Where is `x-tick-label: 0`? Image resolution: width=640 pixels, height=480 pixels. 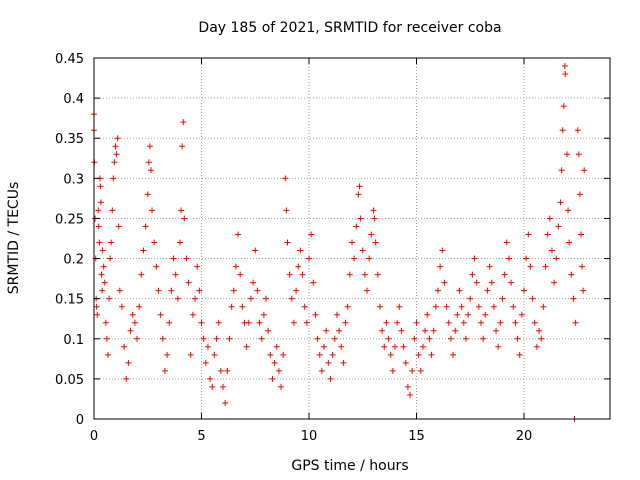 x-tick-label: 0 is located at coordinates (94, 436).